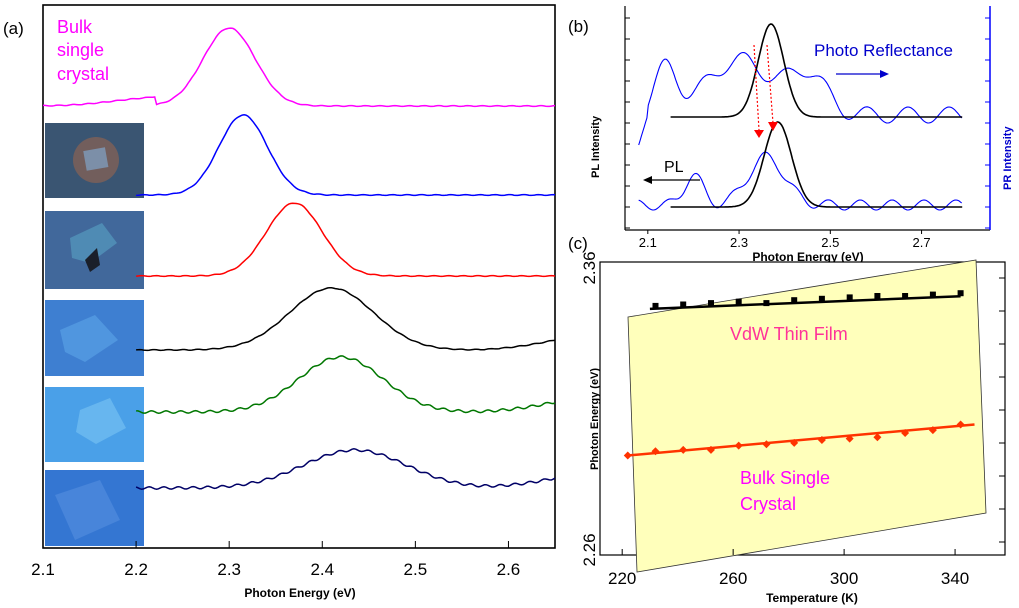  I want to click on pr-line-upper, so click(800, 98).